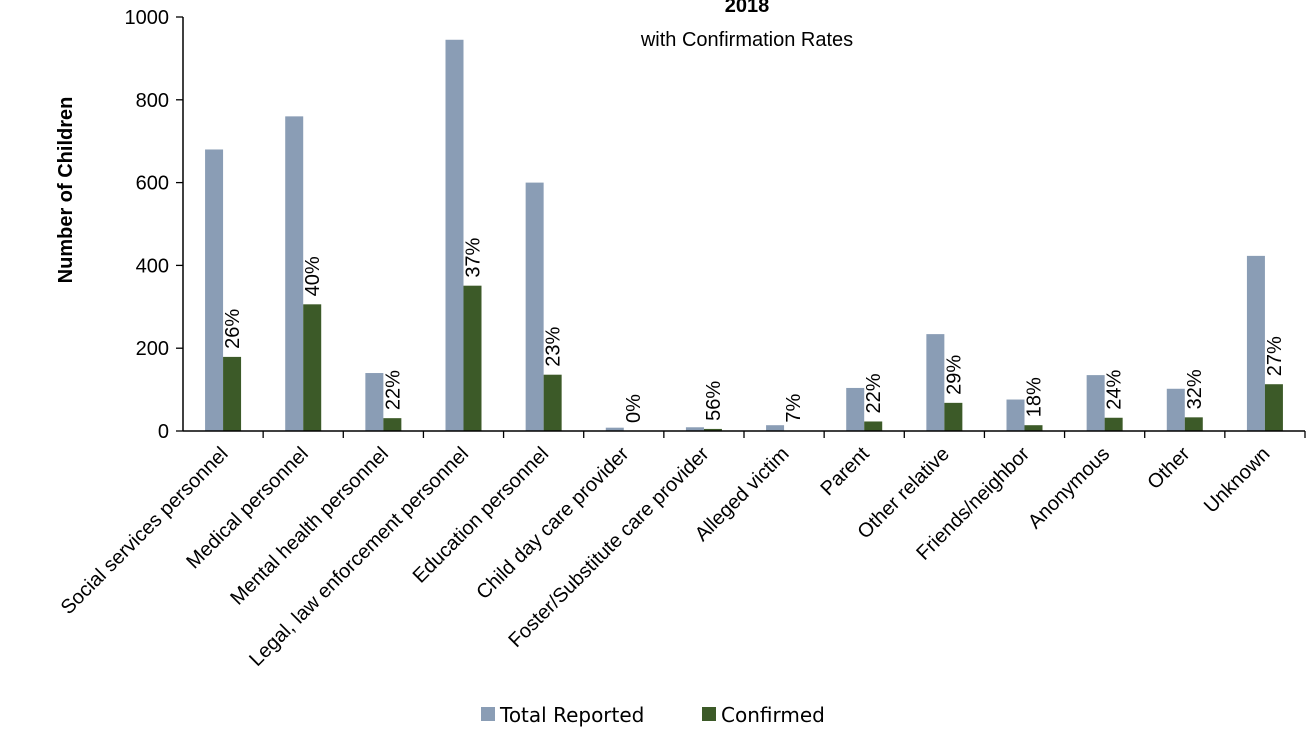  Describe the element at coordinates (634, 408) in the screenshot. I see `rate-label: 0%` at that location.